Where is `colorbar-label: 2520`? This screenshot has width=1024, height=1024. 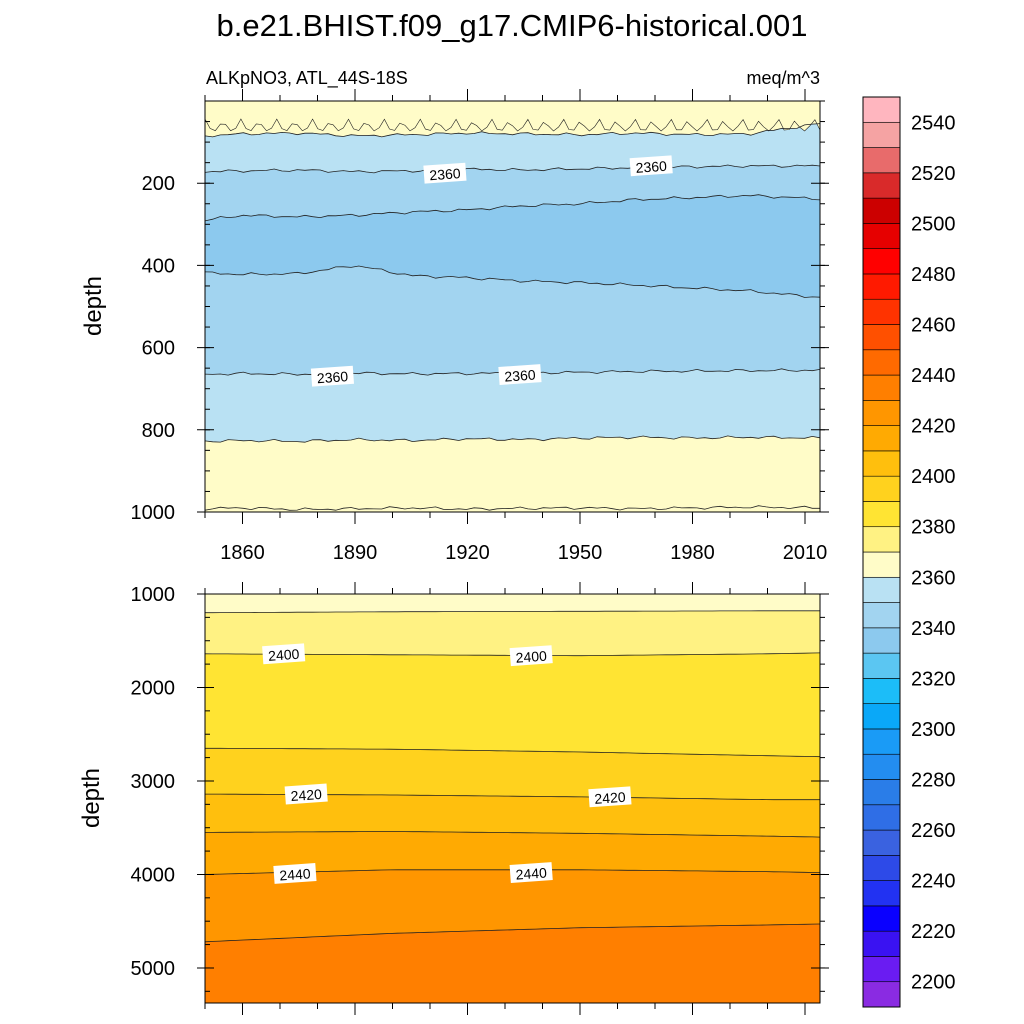 colorbar-label: 2520 is located at coordinates (933, 174).